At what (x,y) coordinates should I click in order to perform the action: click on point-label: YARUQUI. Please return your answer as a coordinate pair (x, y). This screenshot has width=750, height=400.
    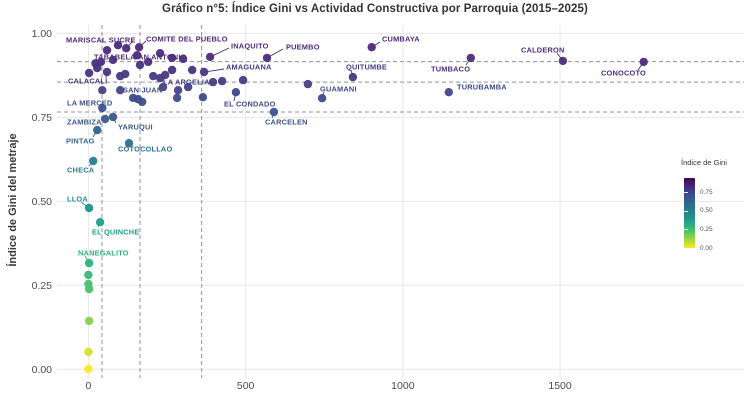
    Looking at the image, I should click on (135, 127).